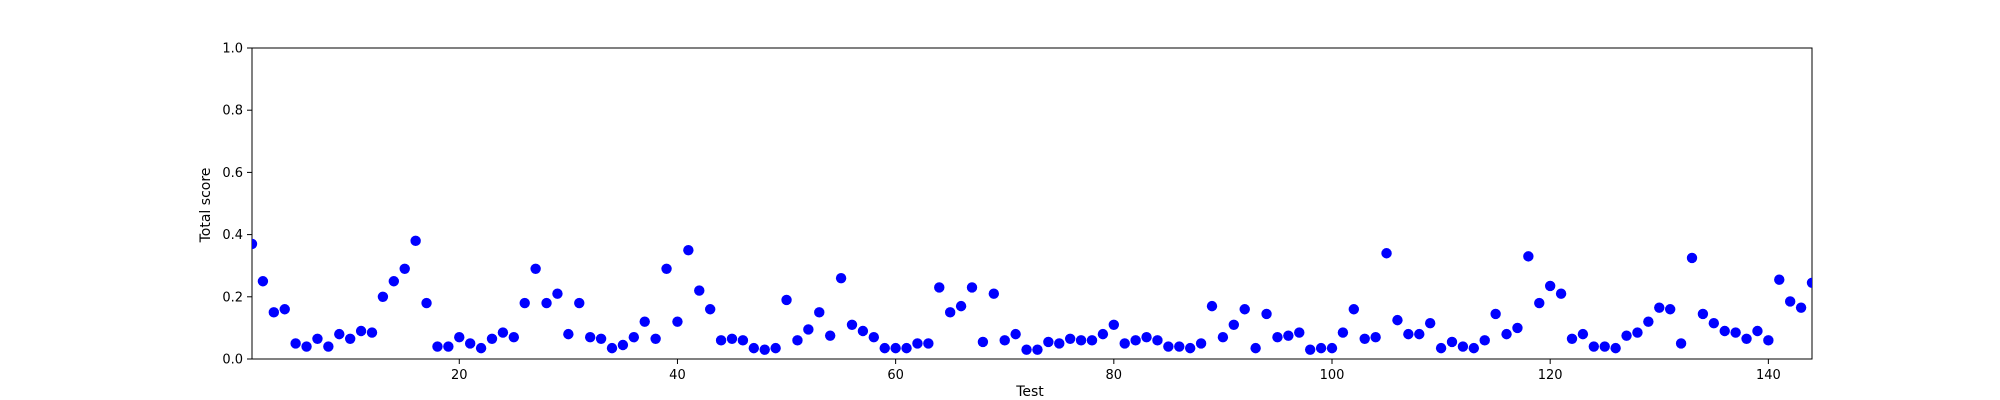 This screenshot has width=2000, height=400. Describe the element at coordinates (1550, 375) in the screenshot. I see `x-tick-label: 120` at that location.